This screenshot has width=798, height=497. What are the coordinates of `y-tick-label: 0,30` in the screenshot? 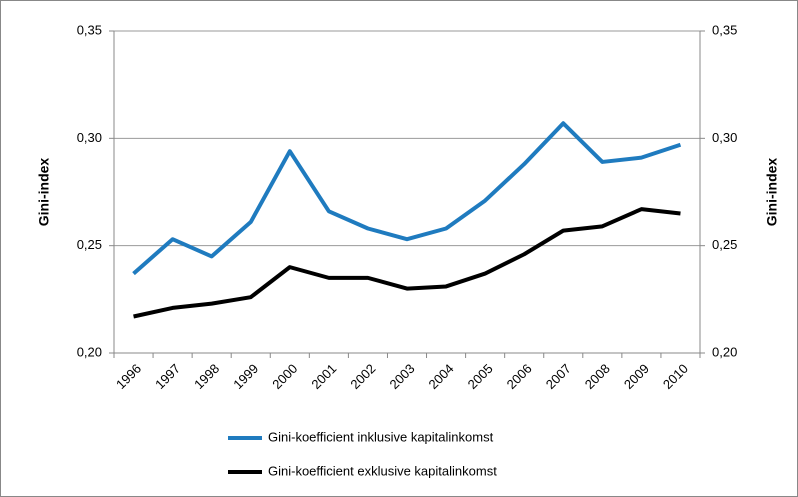 It's located at (89, 137).